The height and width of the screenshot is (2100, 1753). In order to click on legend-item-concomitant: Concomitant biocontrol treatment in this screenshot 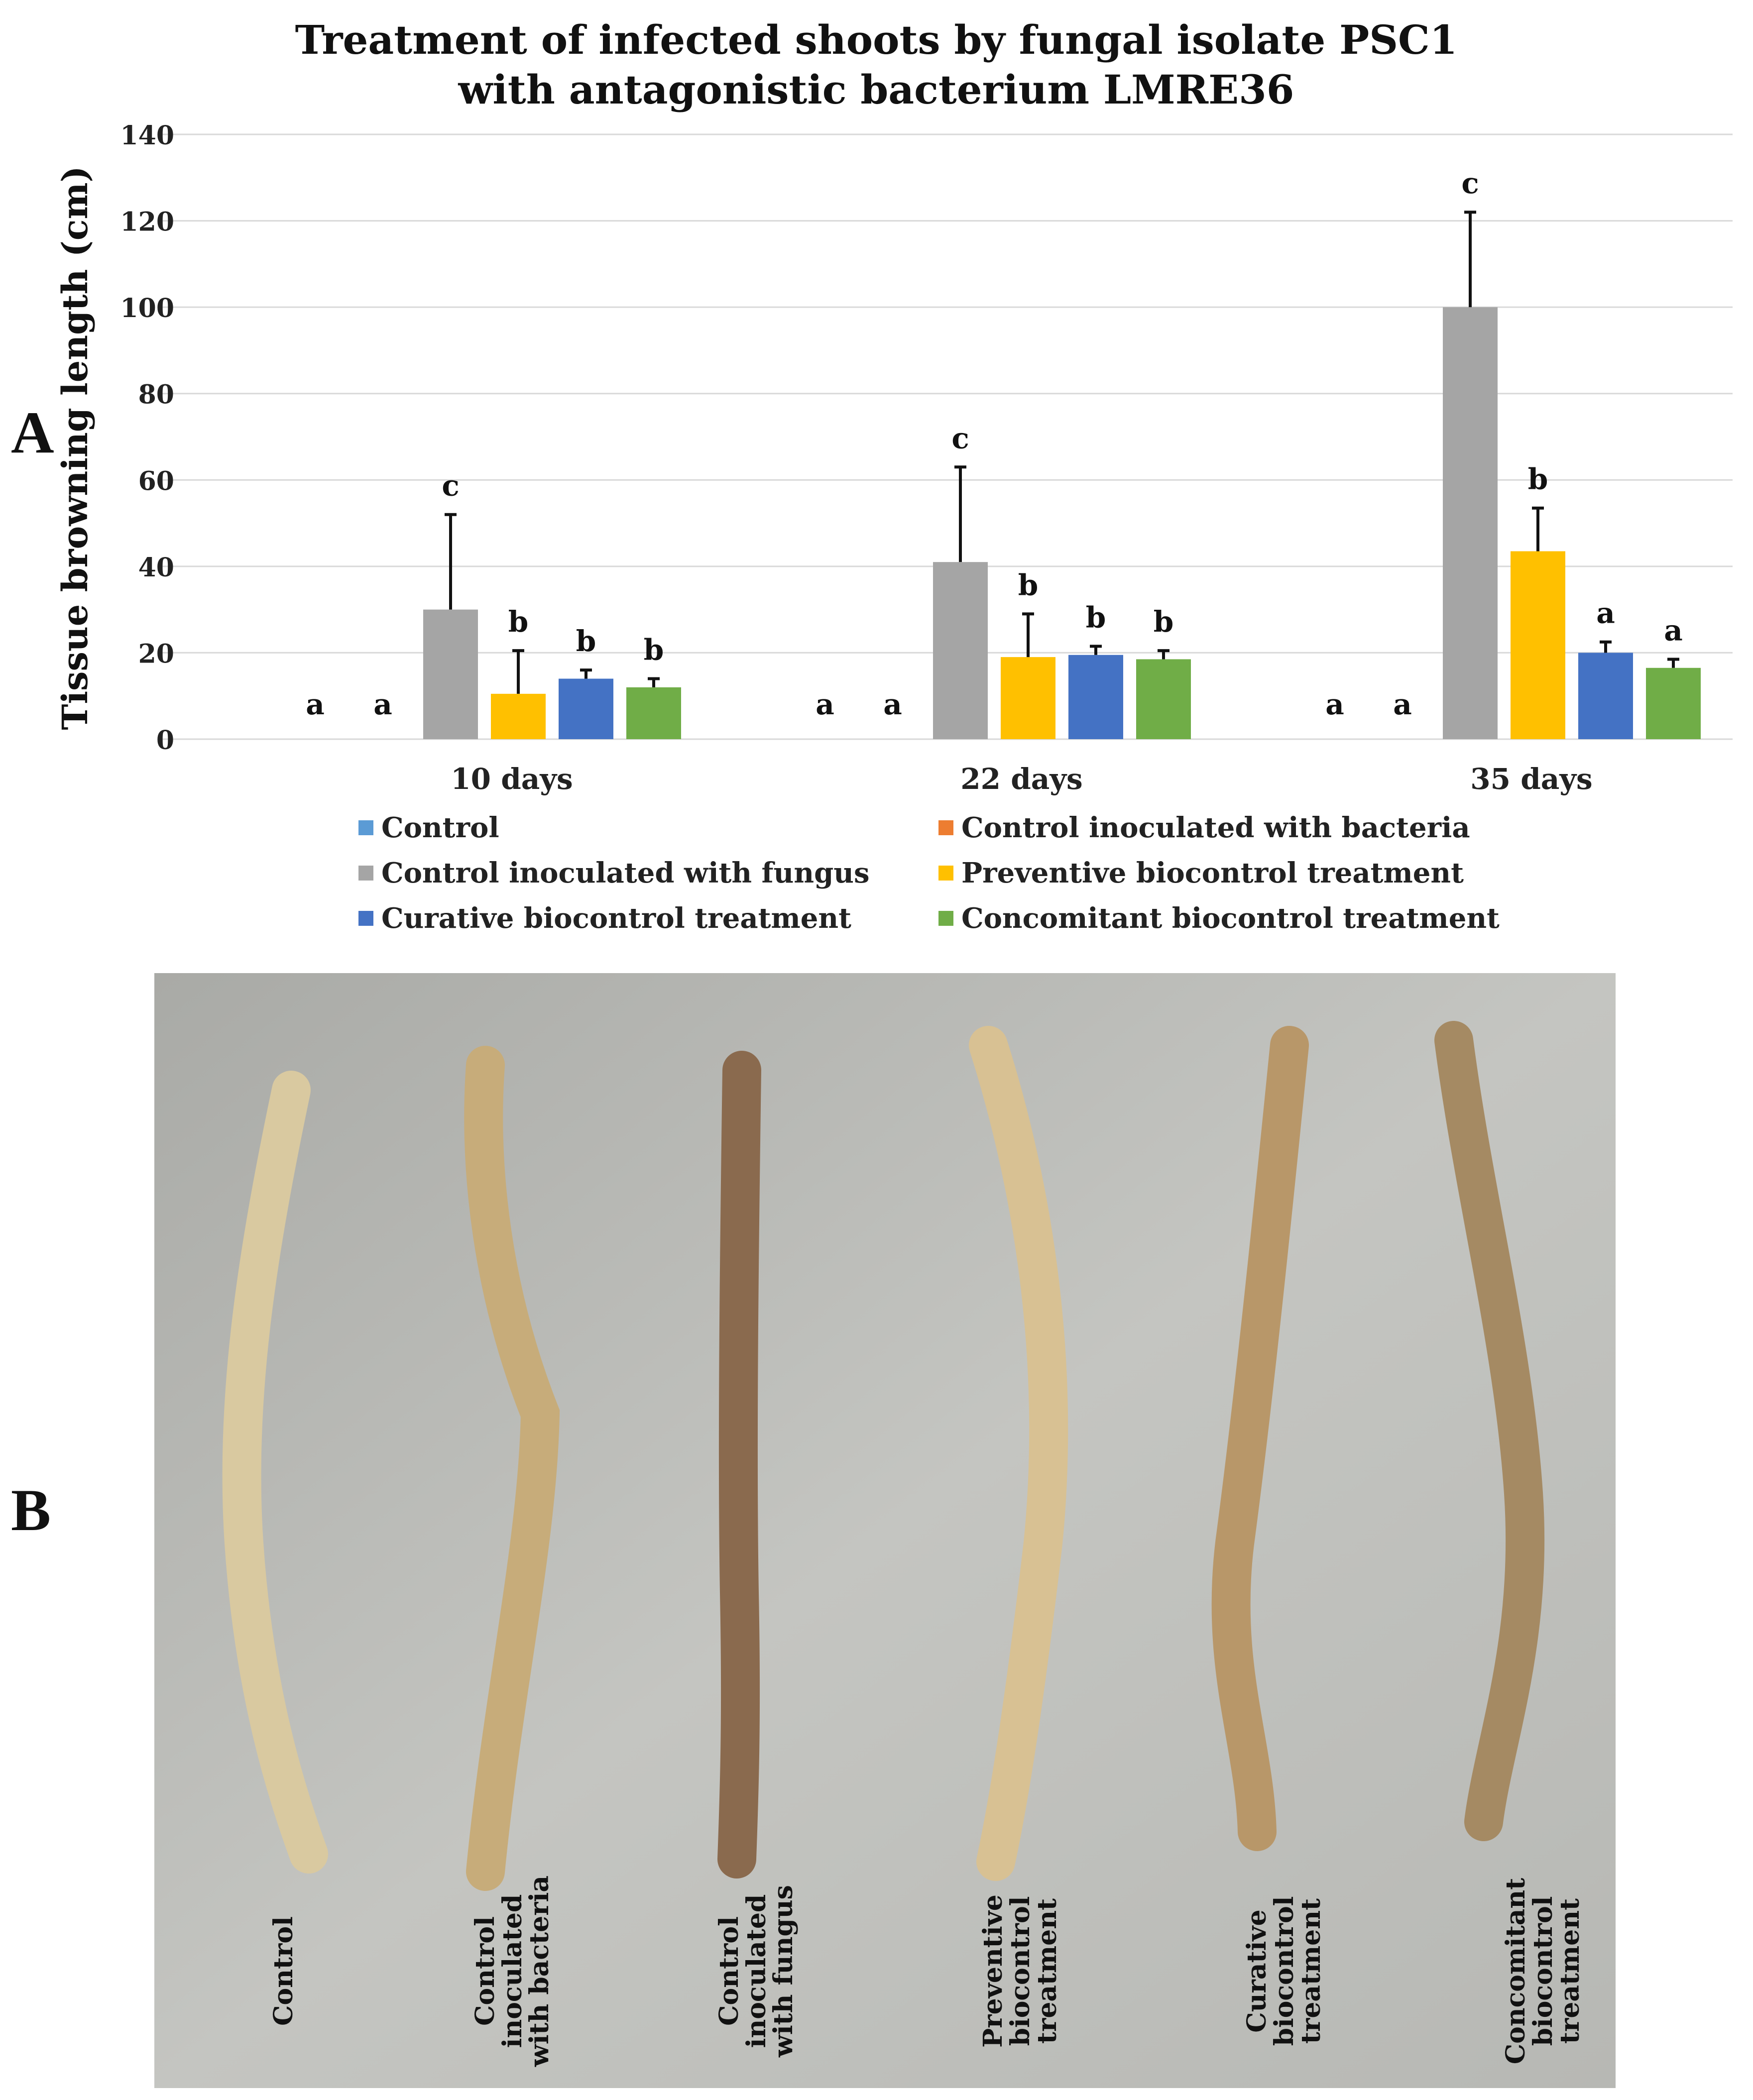, I will do `click(1219, 918)`.